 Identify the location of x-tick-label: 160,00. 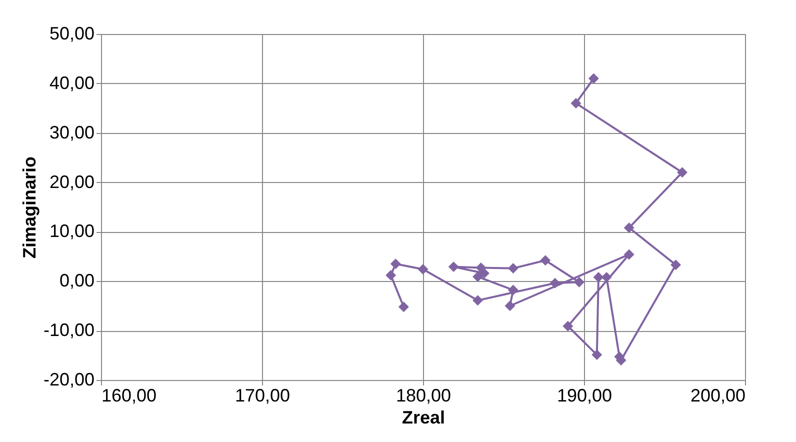
(129, 396).